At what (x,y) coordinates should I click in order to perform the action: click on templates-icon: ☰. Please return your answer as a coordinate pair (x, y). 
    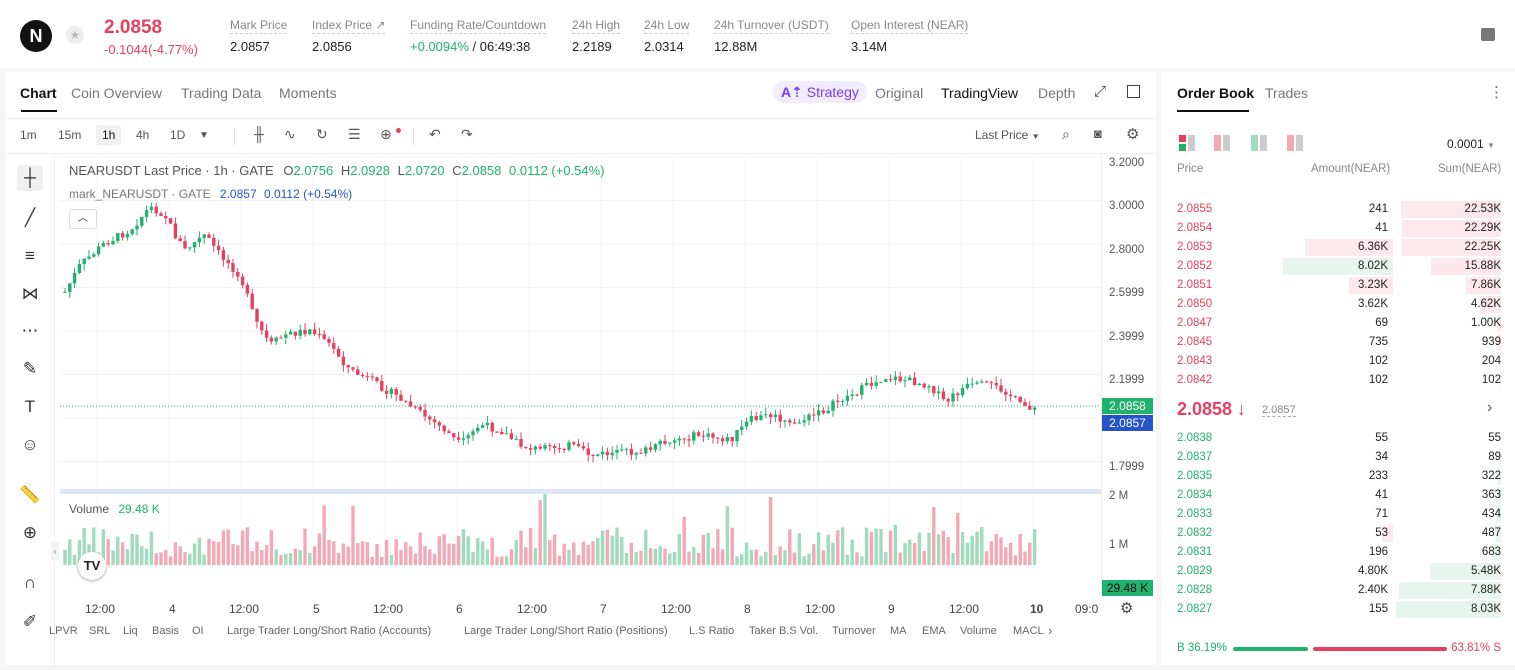
    Looking at the image, I should click on (354, 134).